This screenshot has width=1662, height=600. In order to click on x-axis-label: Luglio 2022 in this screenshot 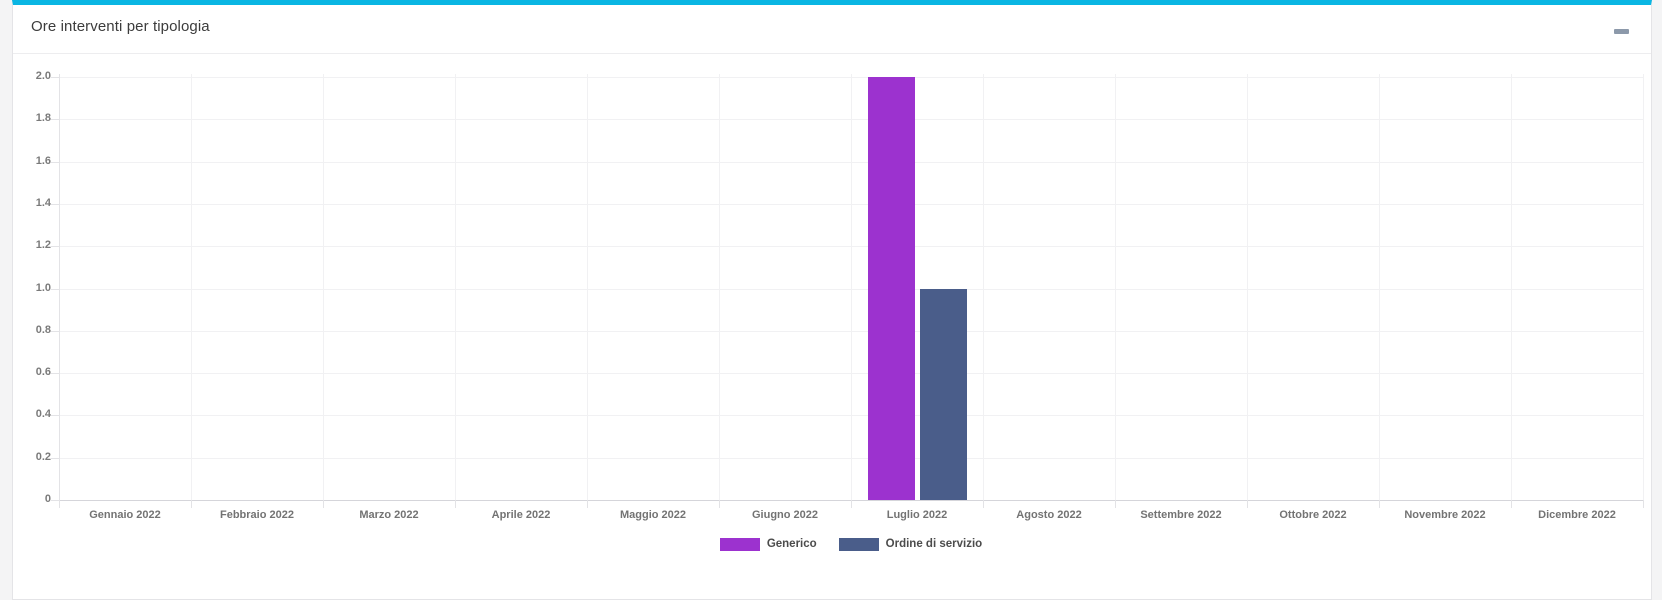, I will do `click(917, 515)`.